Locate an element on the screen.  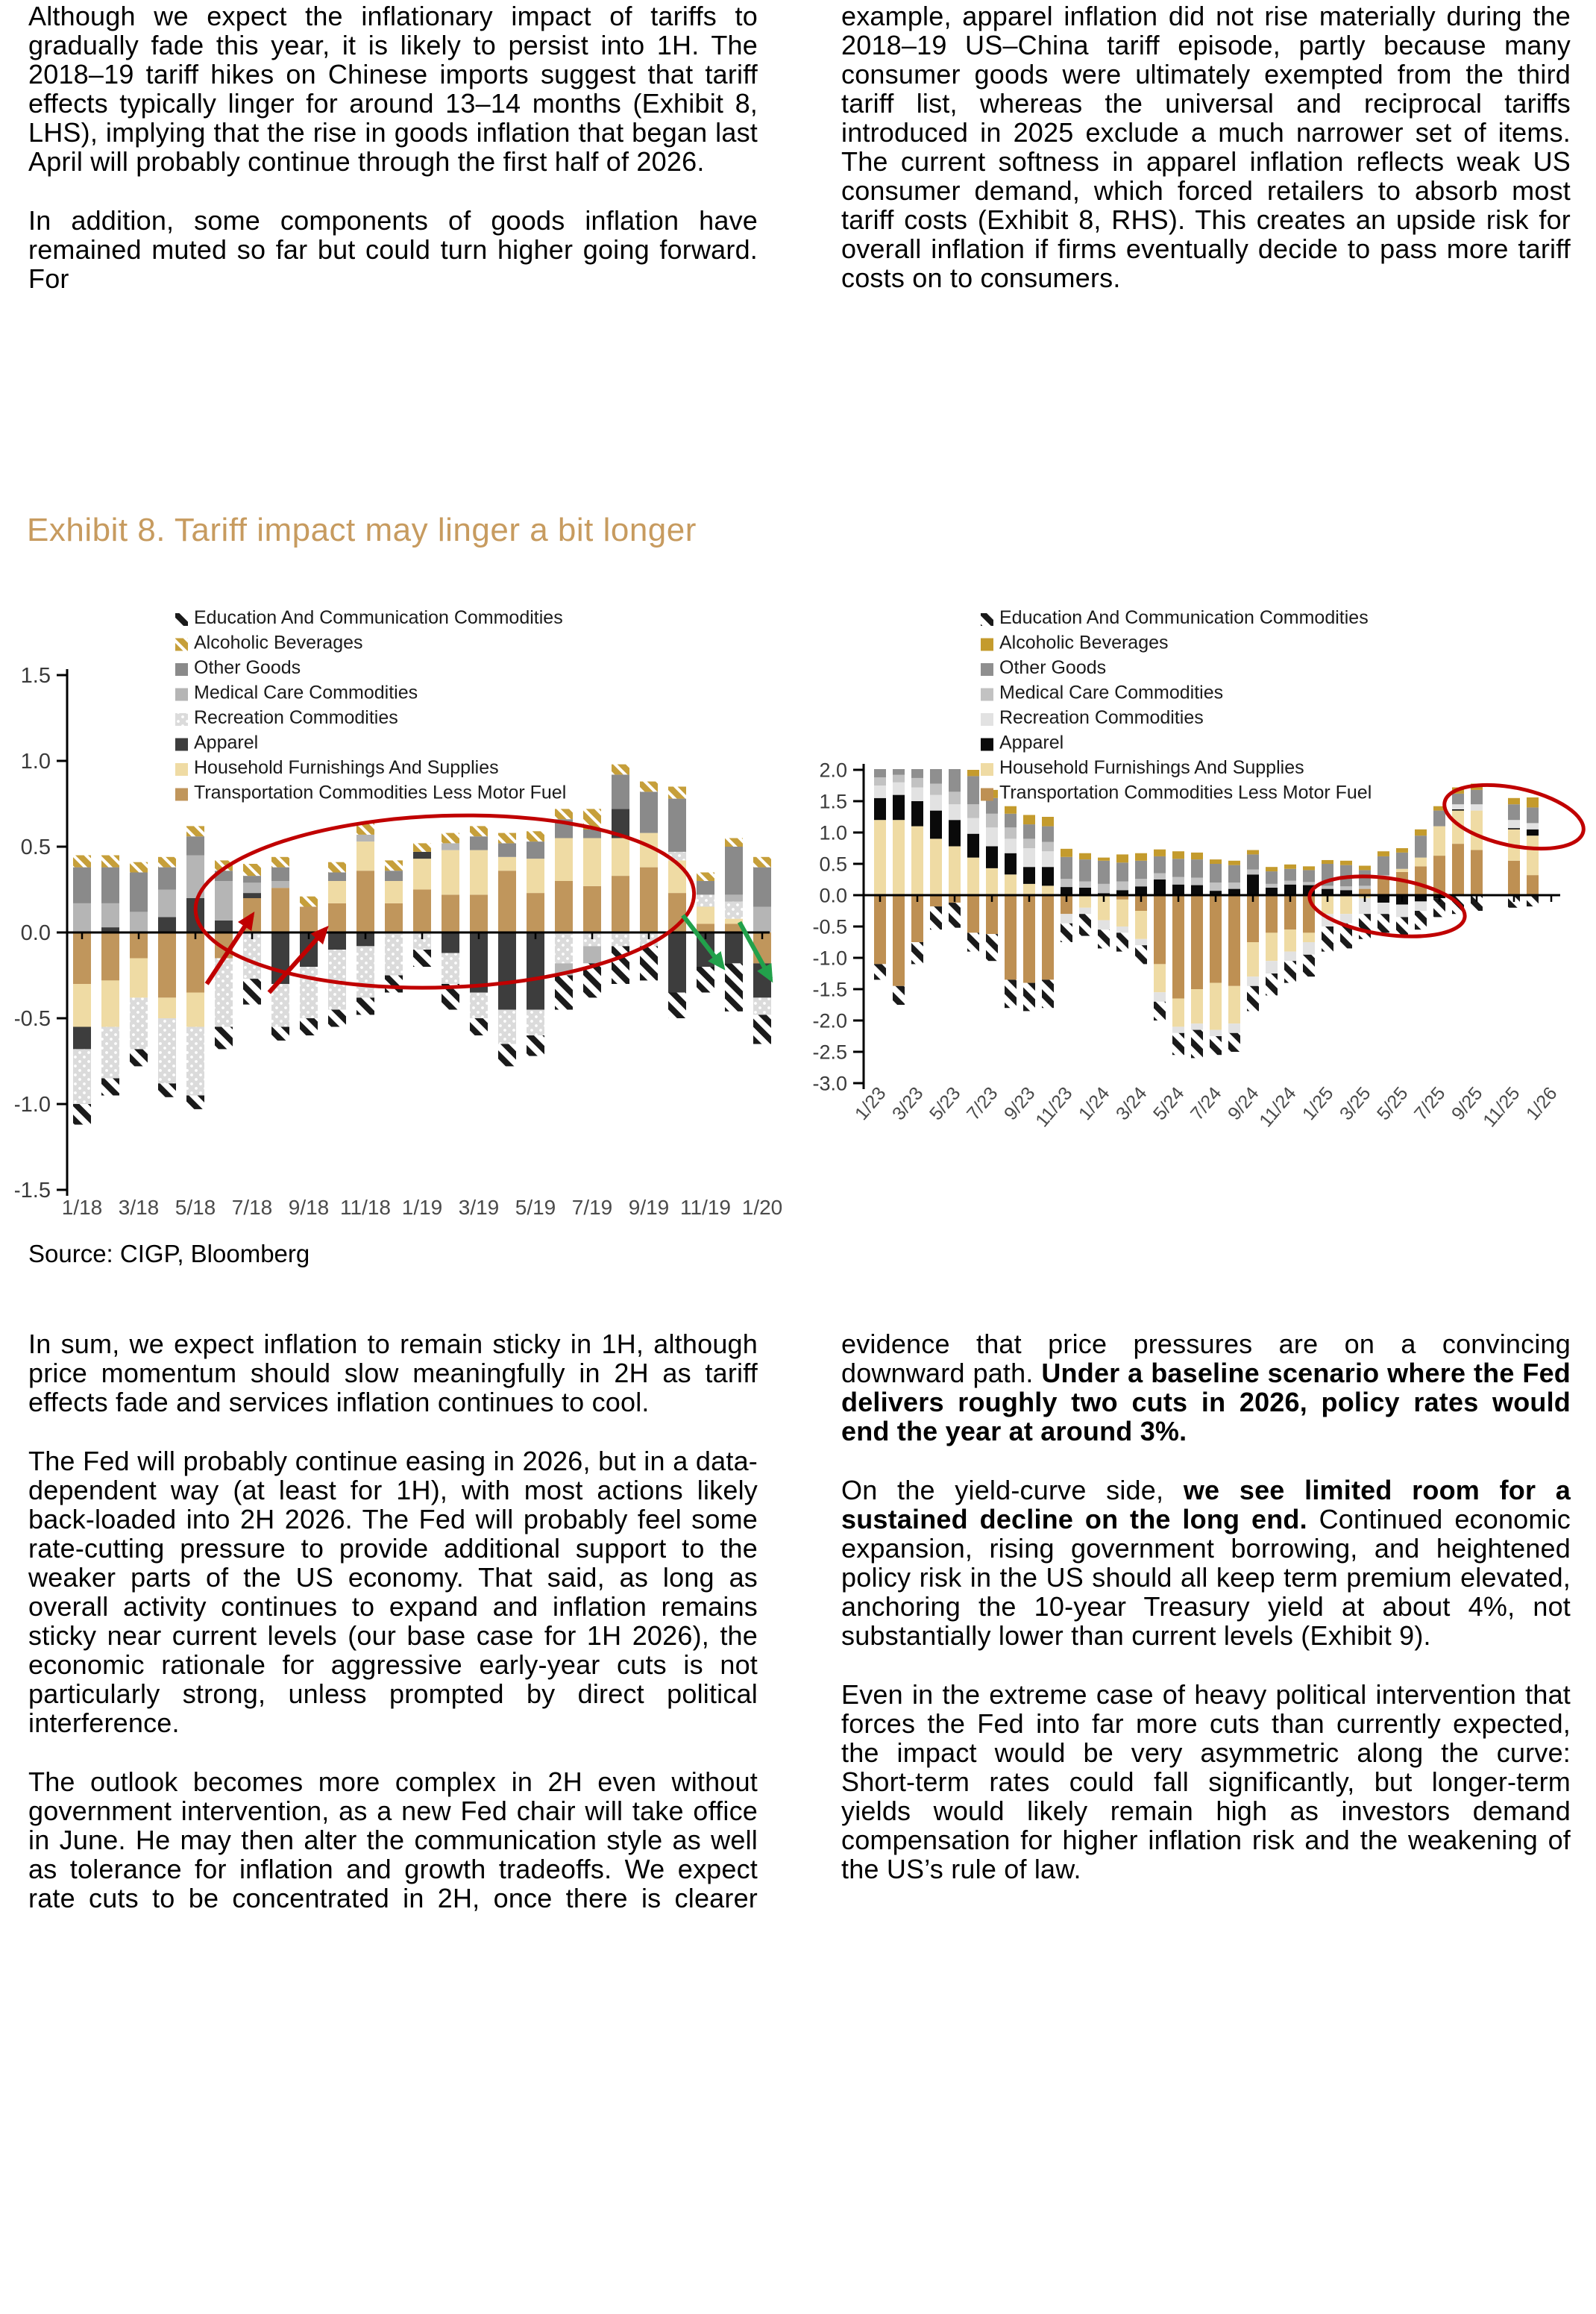
svg-text: 3/19 is located at coordinates (479, 1207).